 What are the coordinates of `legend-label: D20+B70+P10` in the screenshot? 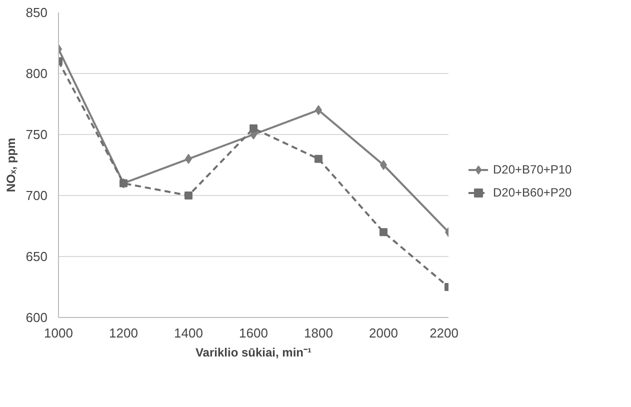 It's located at (532, 169).